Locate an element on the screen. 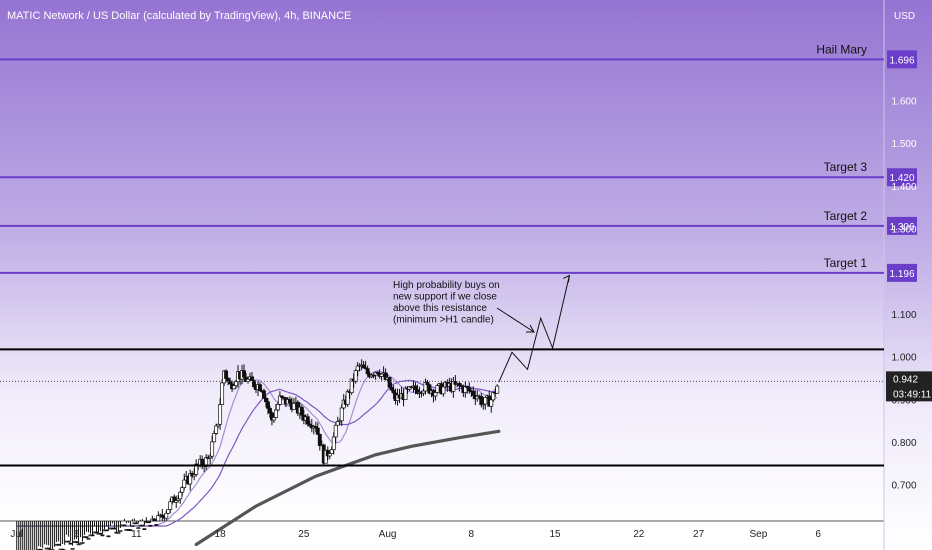 The width and height of the screenshot is (932, 550). time-tick-label: 22 is located at coordinates (639, 534).